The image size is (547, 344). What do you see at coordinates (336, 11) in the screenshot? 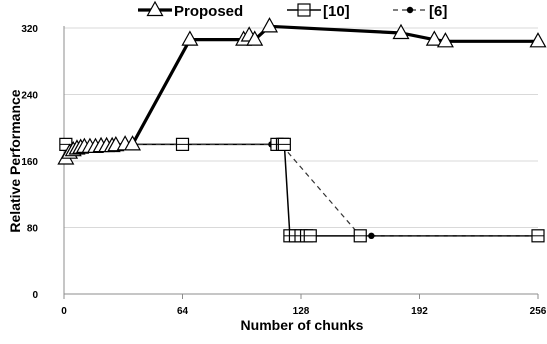
I see `legend-label: [10]` at bounding box center [336, 11].